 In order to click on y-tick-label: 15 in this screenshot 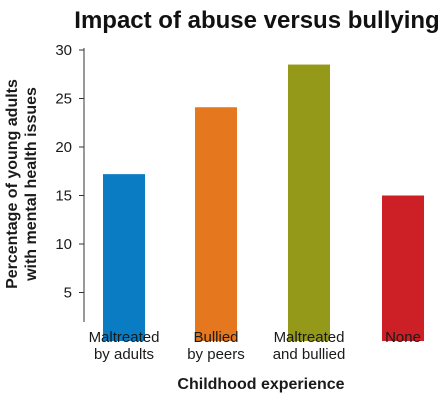, I will do `click(63, 196)`.